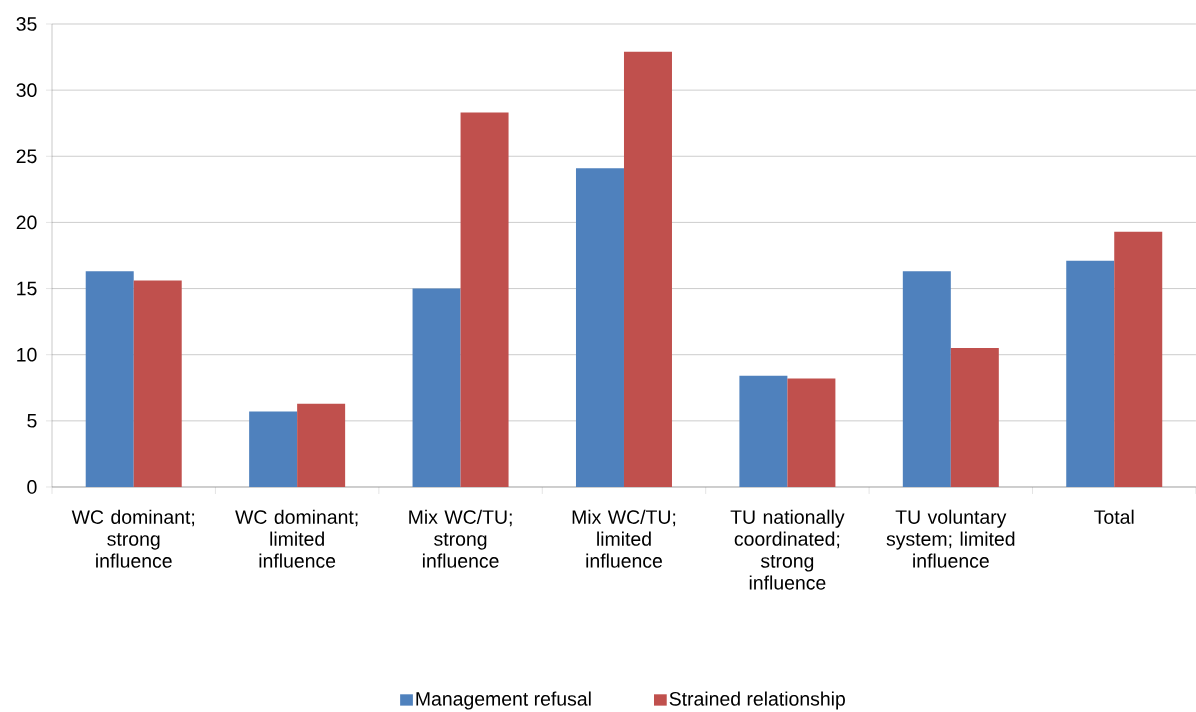 This screenshot has width=1196, height=712. I want to click on y-tick-label: 30, so click(26, 90).